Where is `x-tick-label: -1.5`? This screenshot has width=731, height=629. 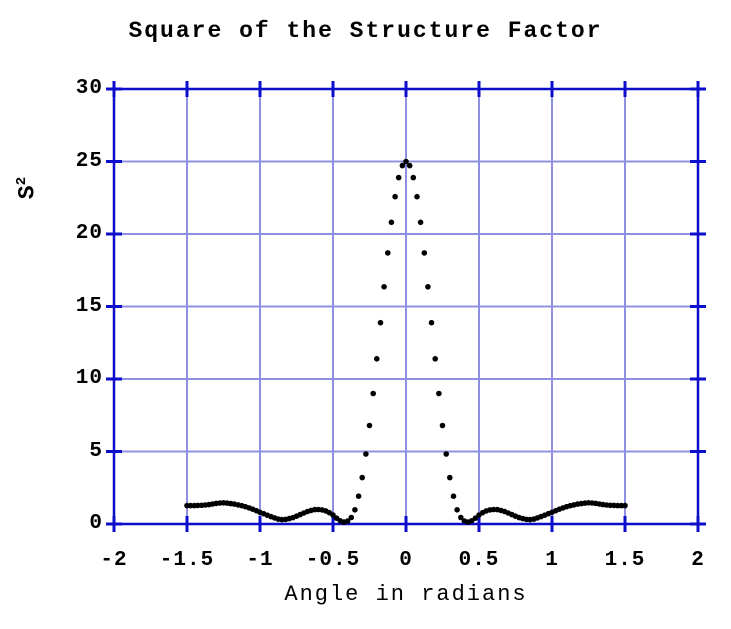
x-tick-label: -1.5 is located at coordinates (187, 560).